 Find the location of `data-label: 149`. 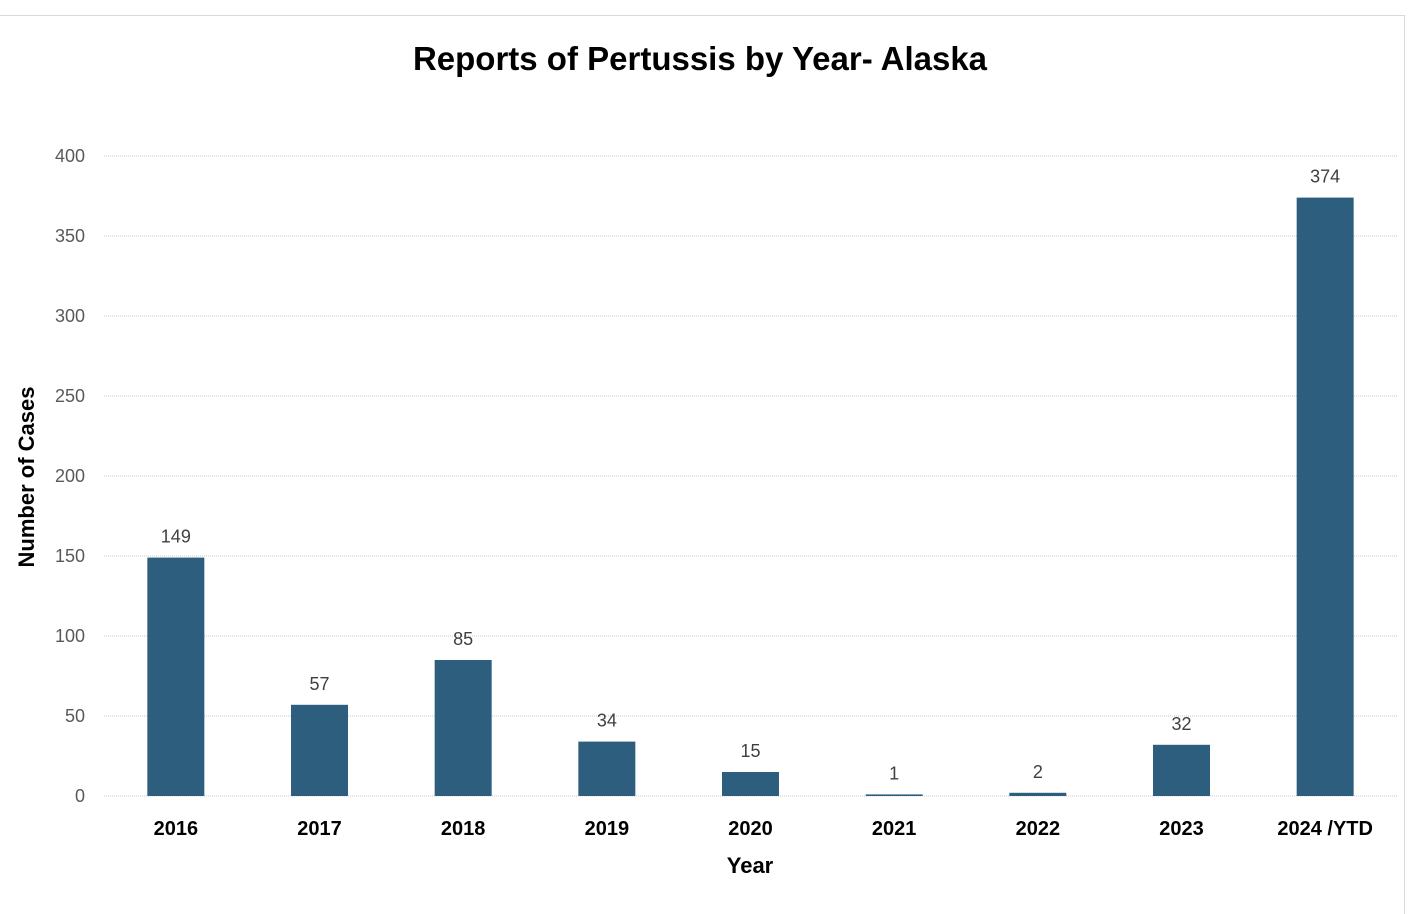

data-label: 149 is located at coordinates (176, 537).